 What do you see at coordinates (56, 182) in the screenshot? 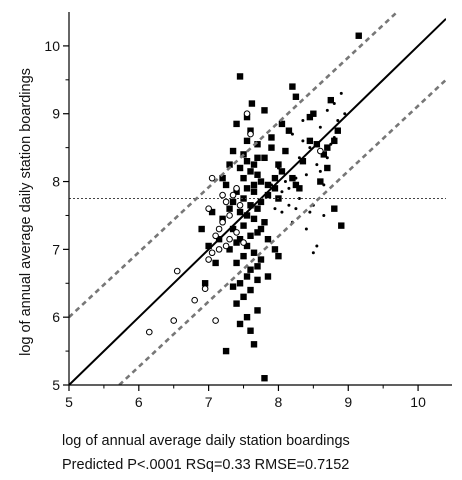
I see `y-tick-label: 8` at bounding box center [56, 182].